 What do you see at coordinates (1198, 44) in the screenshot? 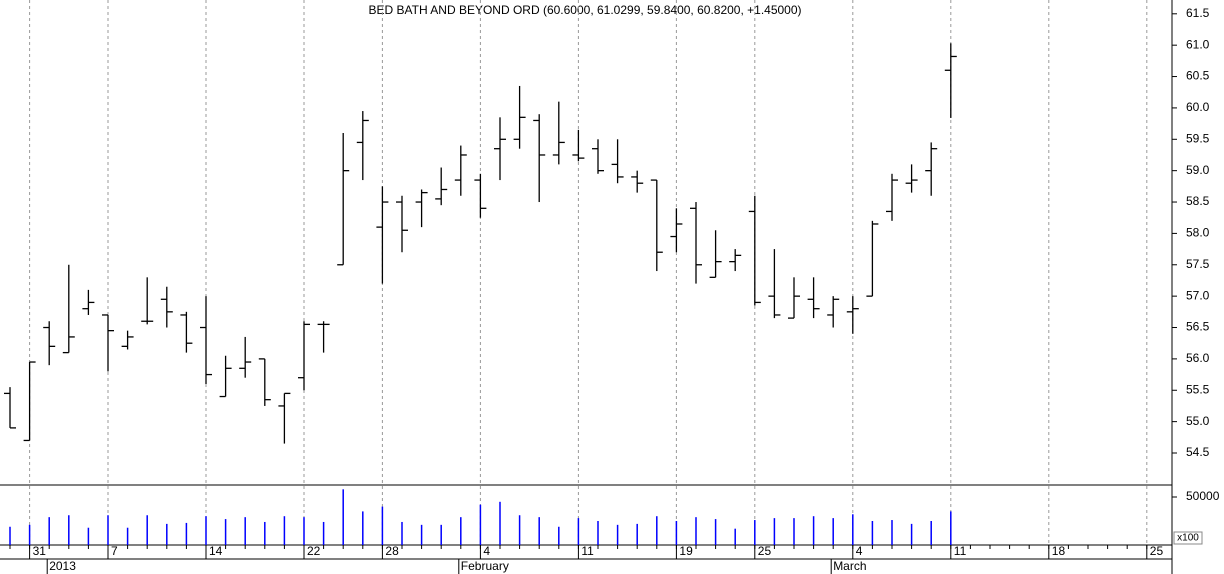
I see `y-tick-label: 61.0` at bounding box center [1198, 44].